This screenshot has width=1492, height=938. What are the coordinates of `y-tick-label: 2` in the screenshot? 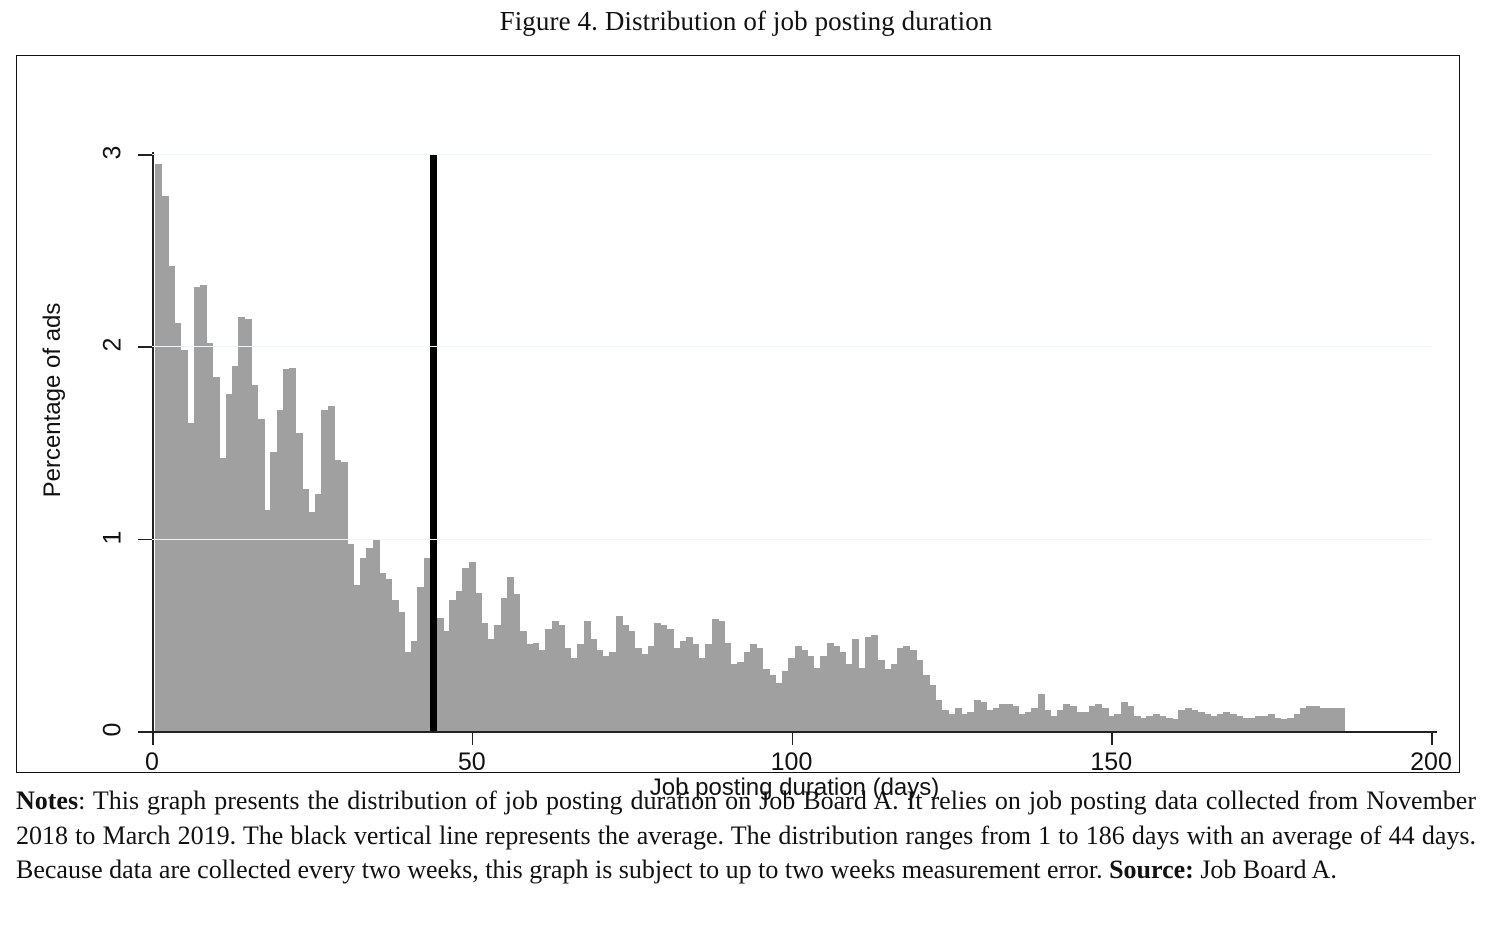 It's located at (112, 344).